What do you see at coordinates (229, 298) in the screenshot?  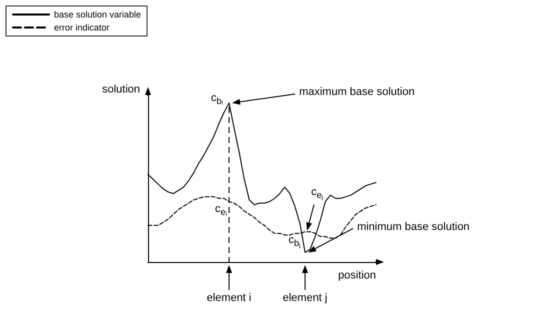 I see `text: element i` at bounding box center [229, 298].